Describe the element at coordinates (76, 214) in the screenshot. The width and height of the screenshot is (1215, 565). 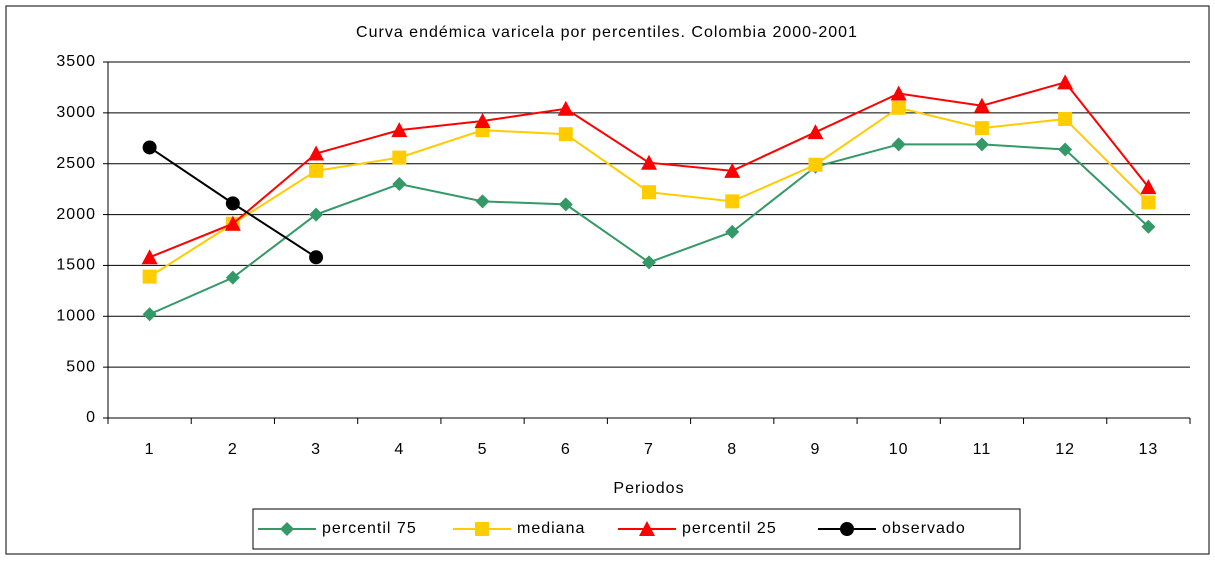
I see `y-tick-label: 2000` at that location.